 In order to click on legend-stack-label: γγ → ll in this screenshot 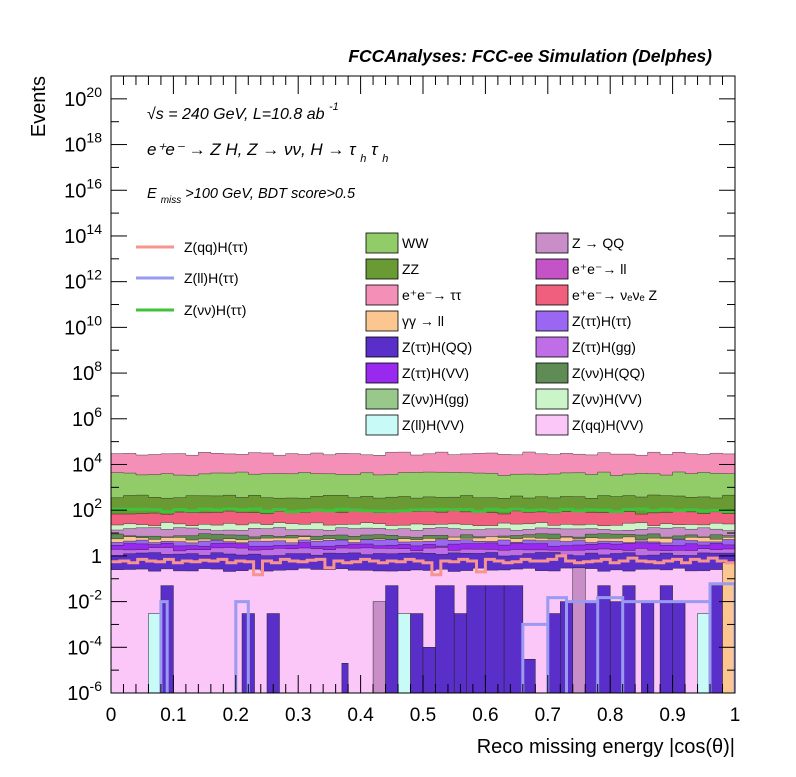, I will do `click(423, 321)`.